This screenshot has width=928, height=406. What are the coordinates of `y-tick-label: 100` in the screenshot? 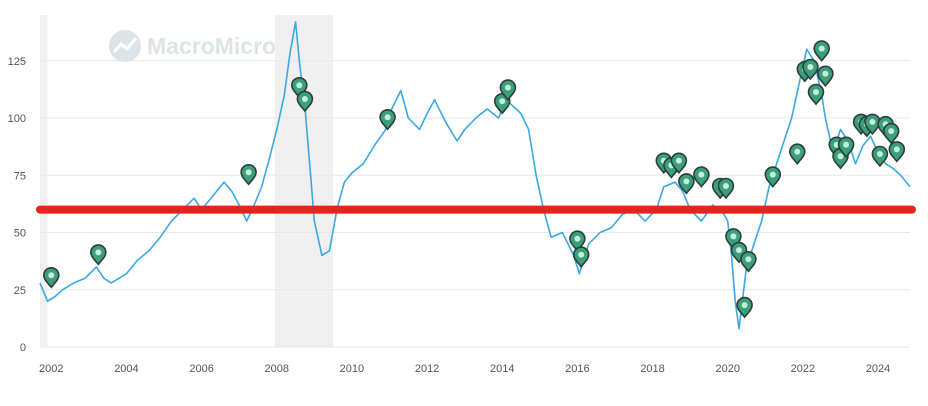 It's located at (17, 119).